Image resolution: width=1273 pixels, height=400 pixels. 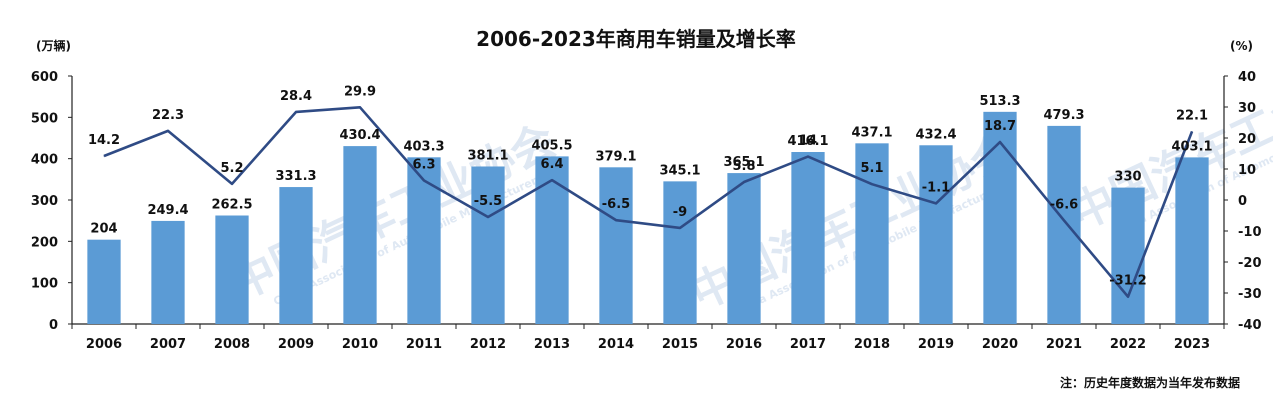 What do you see at coordinates (1127, 281) in the screenshot?
I see `line-value-label: -31.2` at bounding box center [1127, 281].